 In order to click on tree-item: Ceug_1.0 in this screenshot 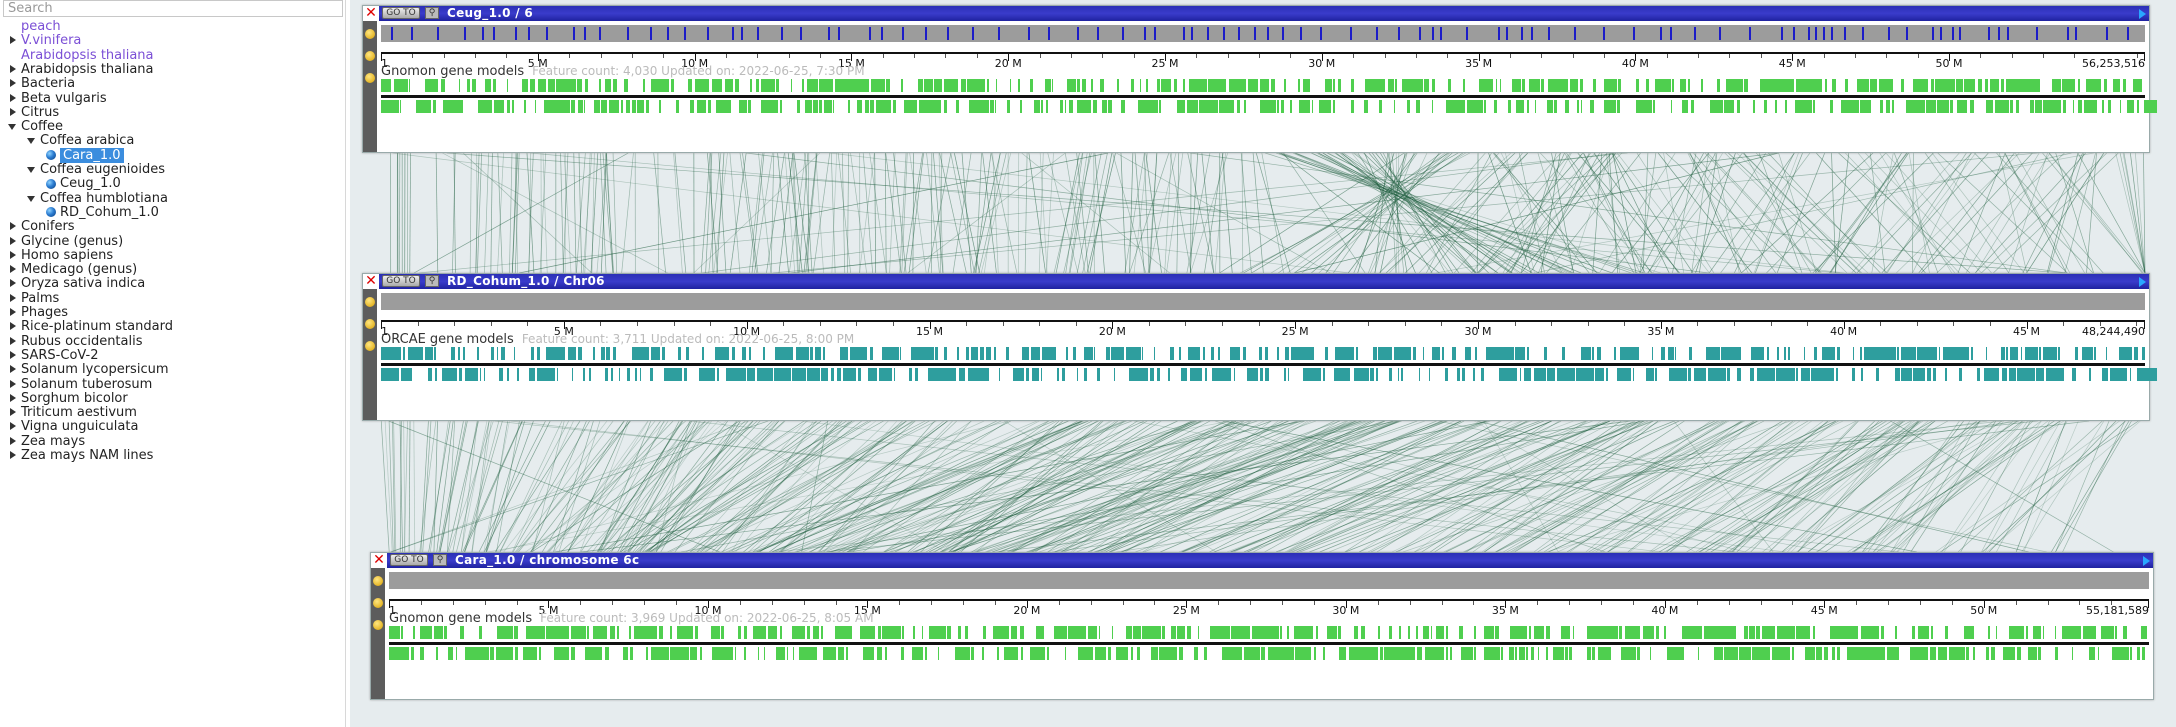, I will do `click(83, 184)`.